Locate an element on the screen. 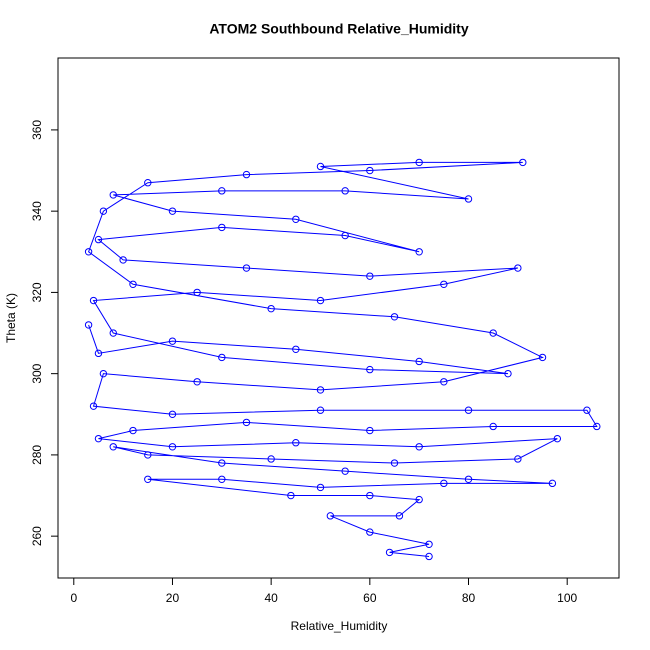 The image size is (650, 650). y-tick-label: 320 is located at coordinates (37, 292).